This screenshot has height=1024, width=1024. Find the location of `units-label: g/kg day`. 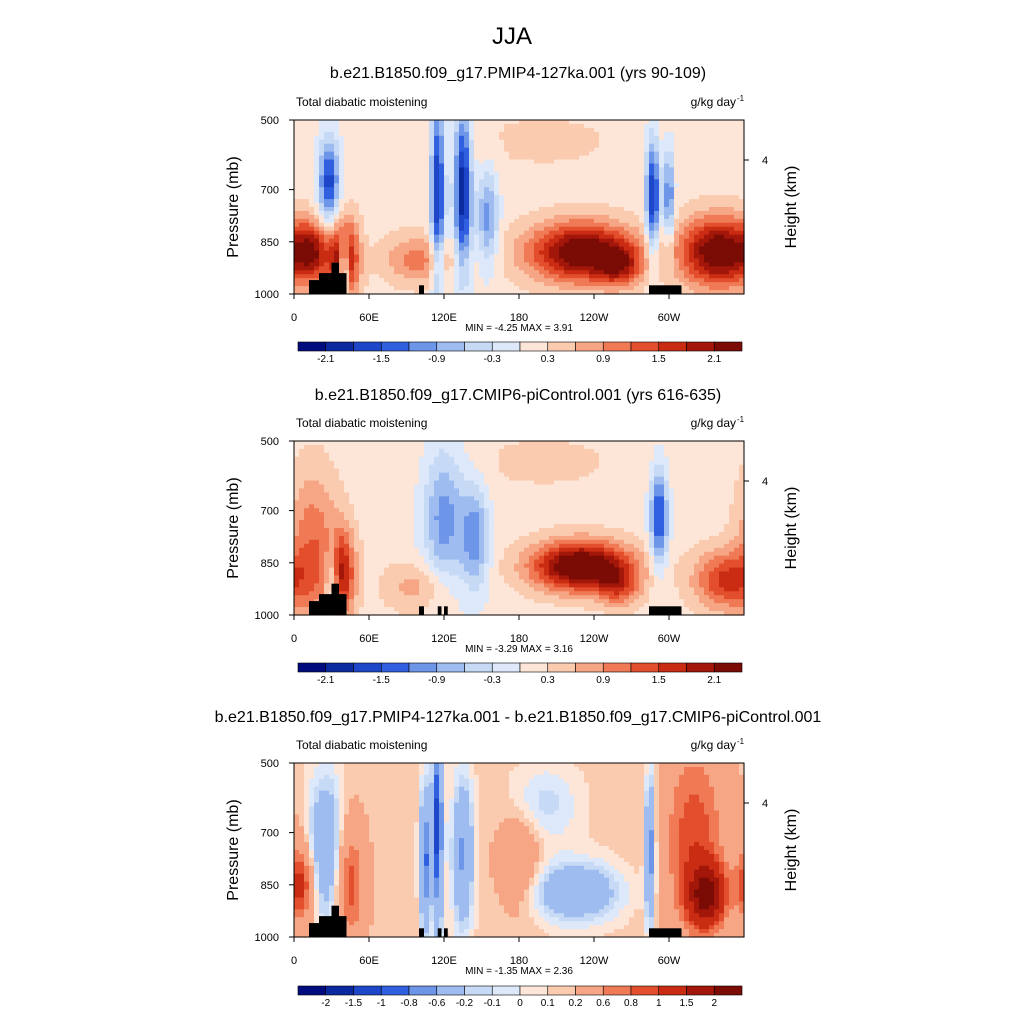

units-label: g/kg day is located at coordinates (713, 102).